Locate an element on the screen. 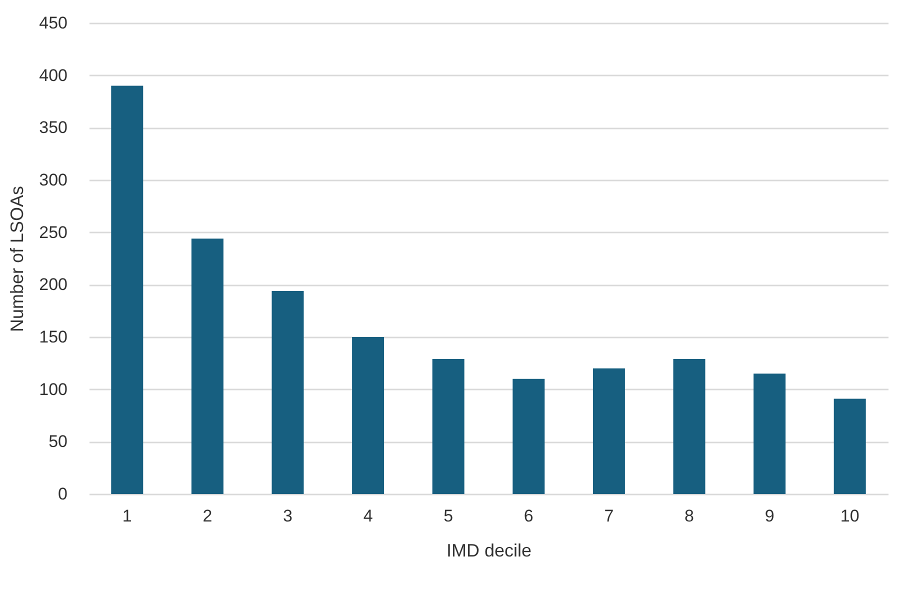 The image size is (906, 592). y-tick-label: 200 is located at coordinates (53, 284).